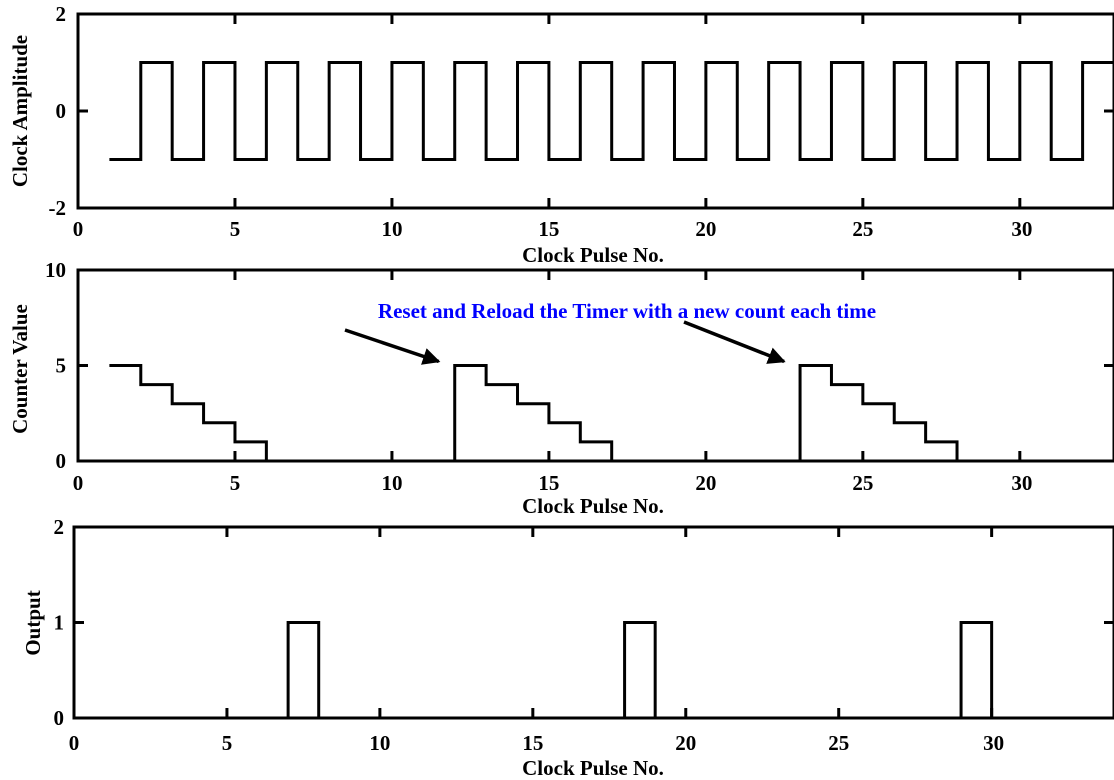  I want to click on y-tick-label: 5, so click(61, 366).